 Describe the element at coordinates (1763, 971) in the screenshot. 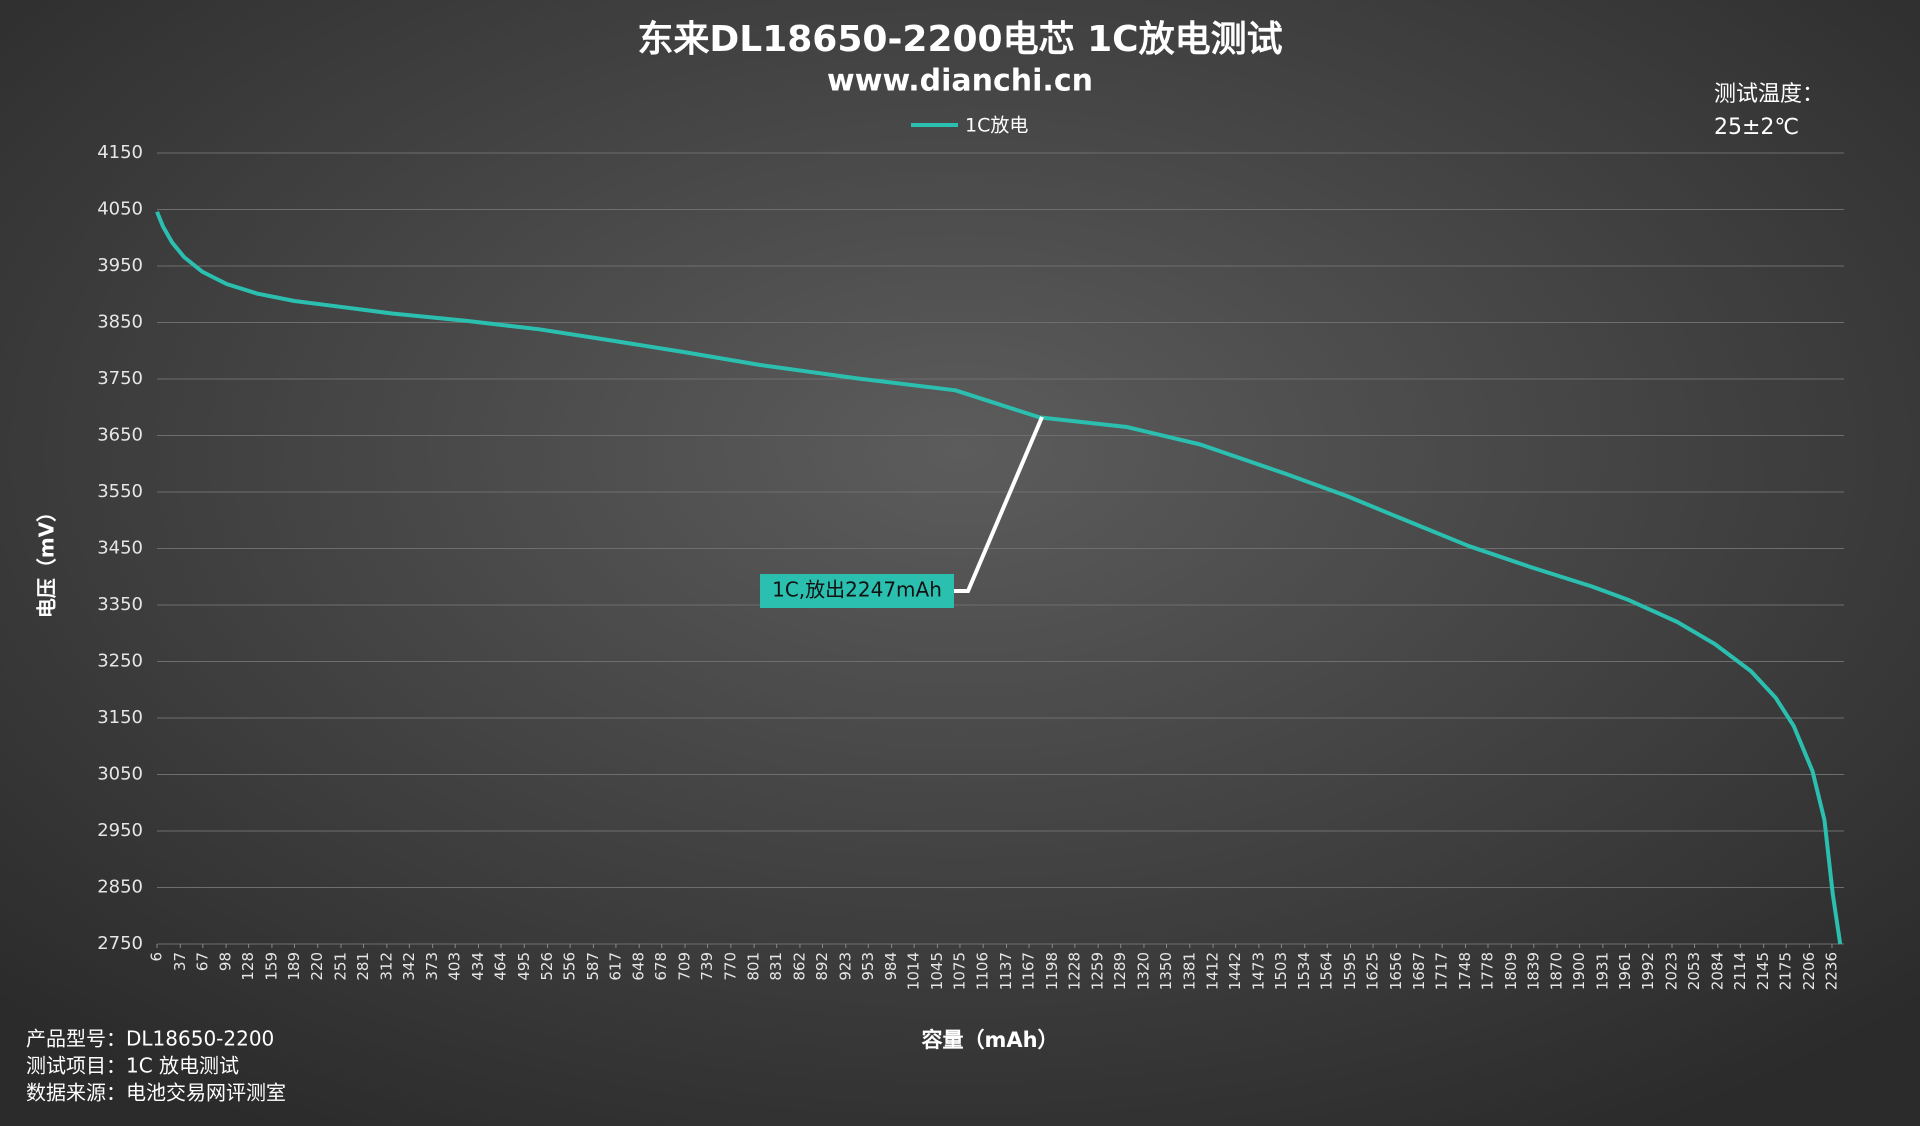

I see `x-tick-label: 2145` at that location.